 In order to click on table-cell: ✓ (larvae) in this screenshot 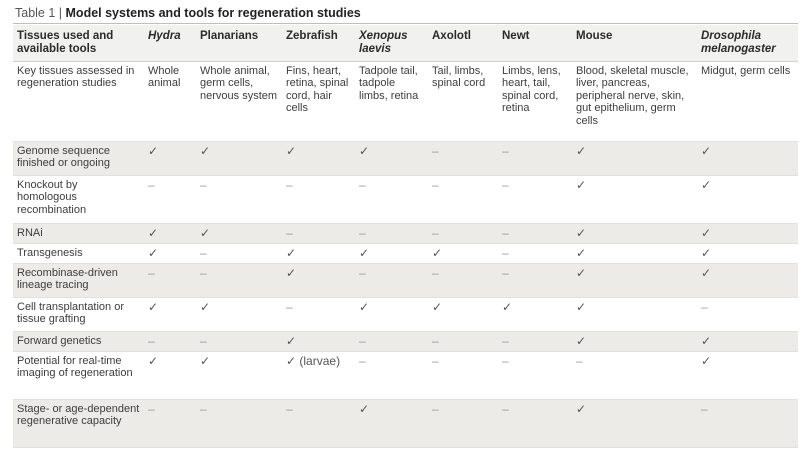, I will do `click(318, 375)`.